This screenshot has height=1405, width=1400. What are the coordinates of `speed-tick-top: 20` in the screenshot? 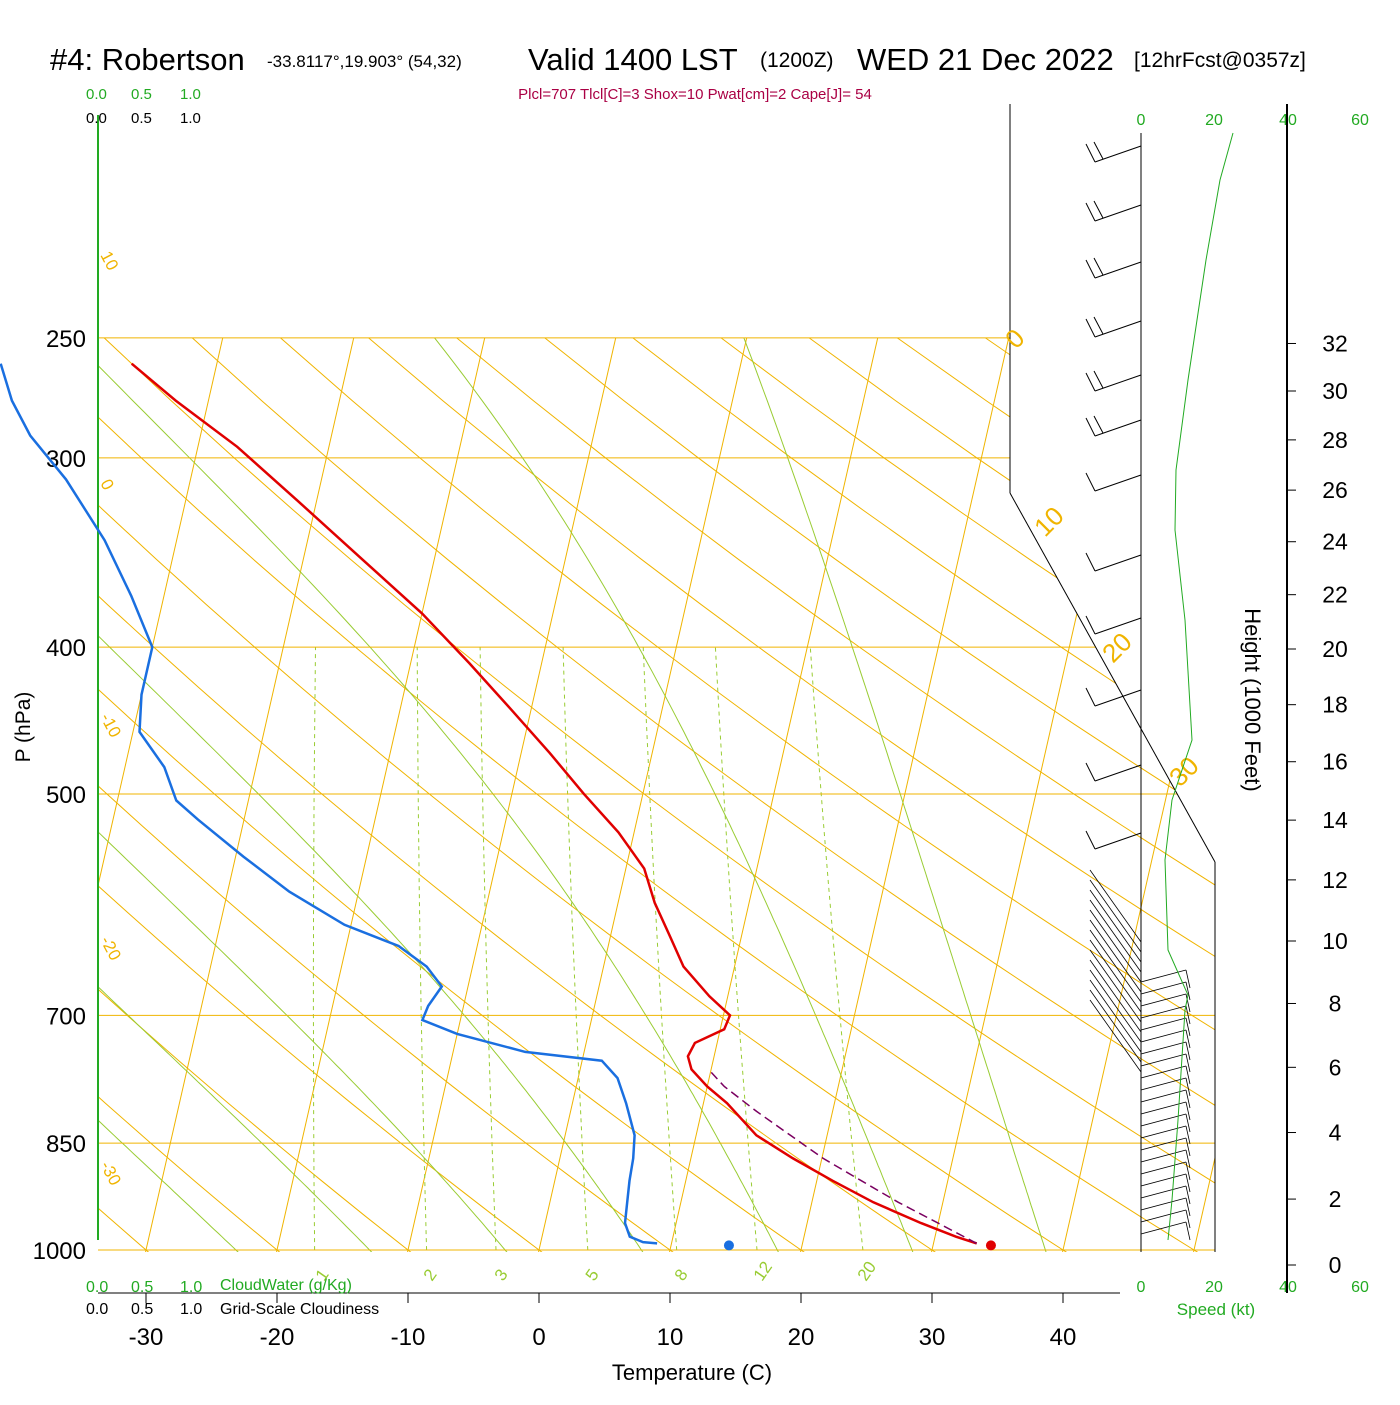 It's located at (1214, 120).